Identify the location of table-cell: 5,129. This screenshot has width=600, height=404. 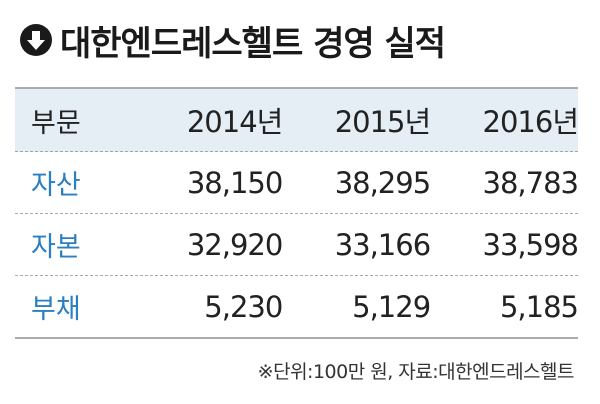
(391, 306).